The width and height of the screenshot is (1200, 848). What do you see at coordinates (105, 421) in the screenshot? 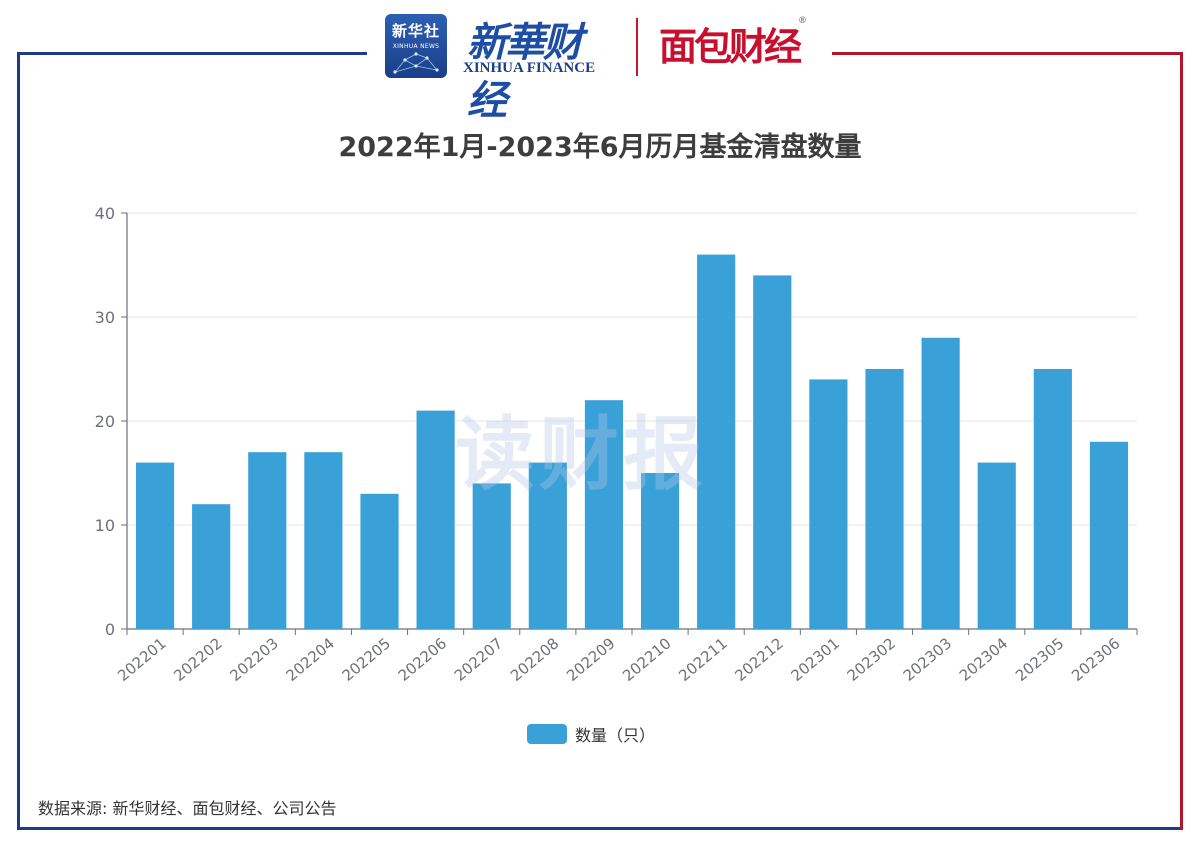
I see `y-tick-label: 20` at bounding box center [105, 421].